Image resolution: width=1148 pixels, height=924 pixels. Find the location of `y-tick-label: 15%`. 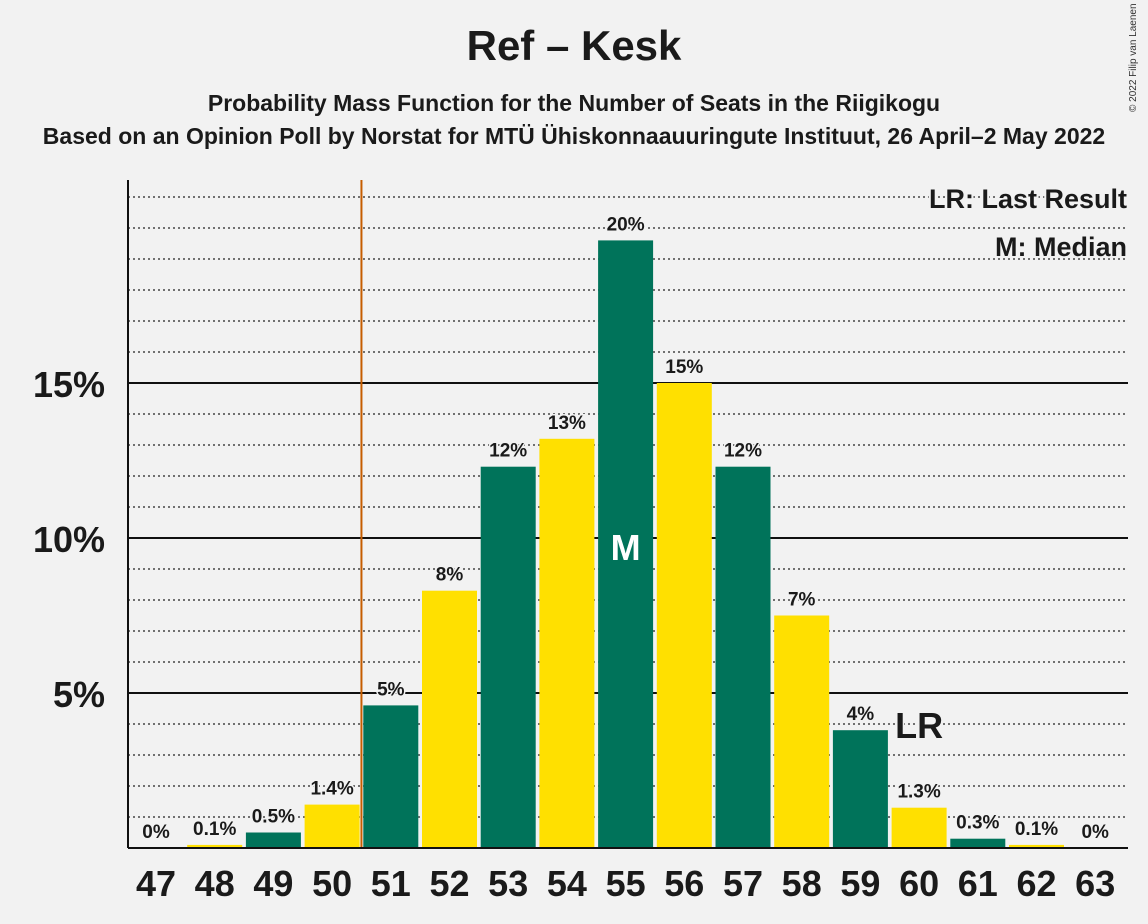

y-tick-label: 15% is located at coordinates (69, 384).